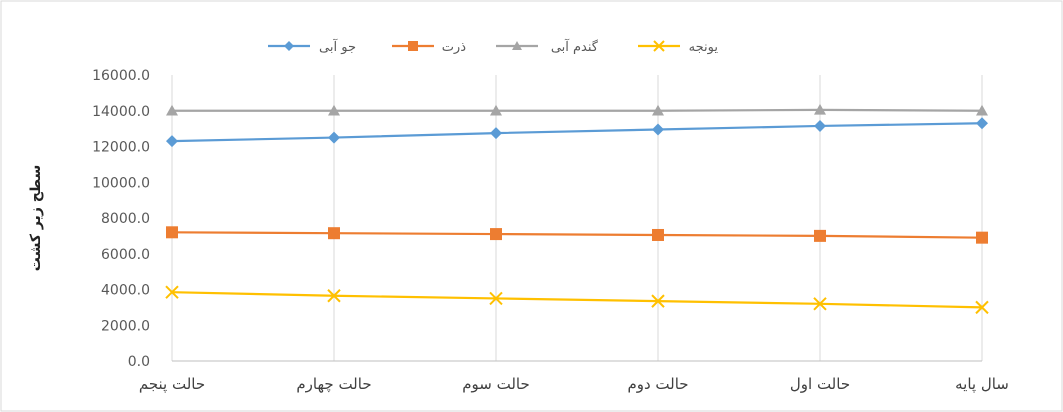  I want to click on y-tick-label: 6000.0, so click(125, 255).